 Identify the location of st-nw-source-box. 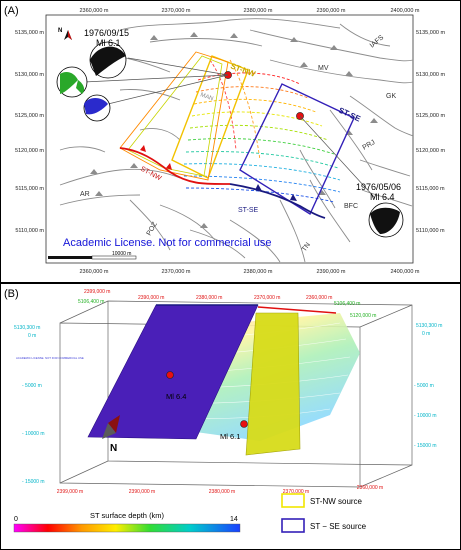
(210, 117).